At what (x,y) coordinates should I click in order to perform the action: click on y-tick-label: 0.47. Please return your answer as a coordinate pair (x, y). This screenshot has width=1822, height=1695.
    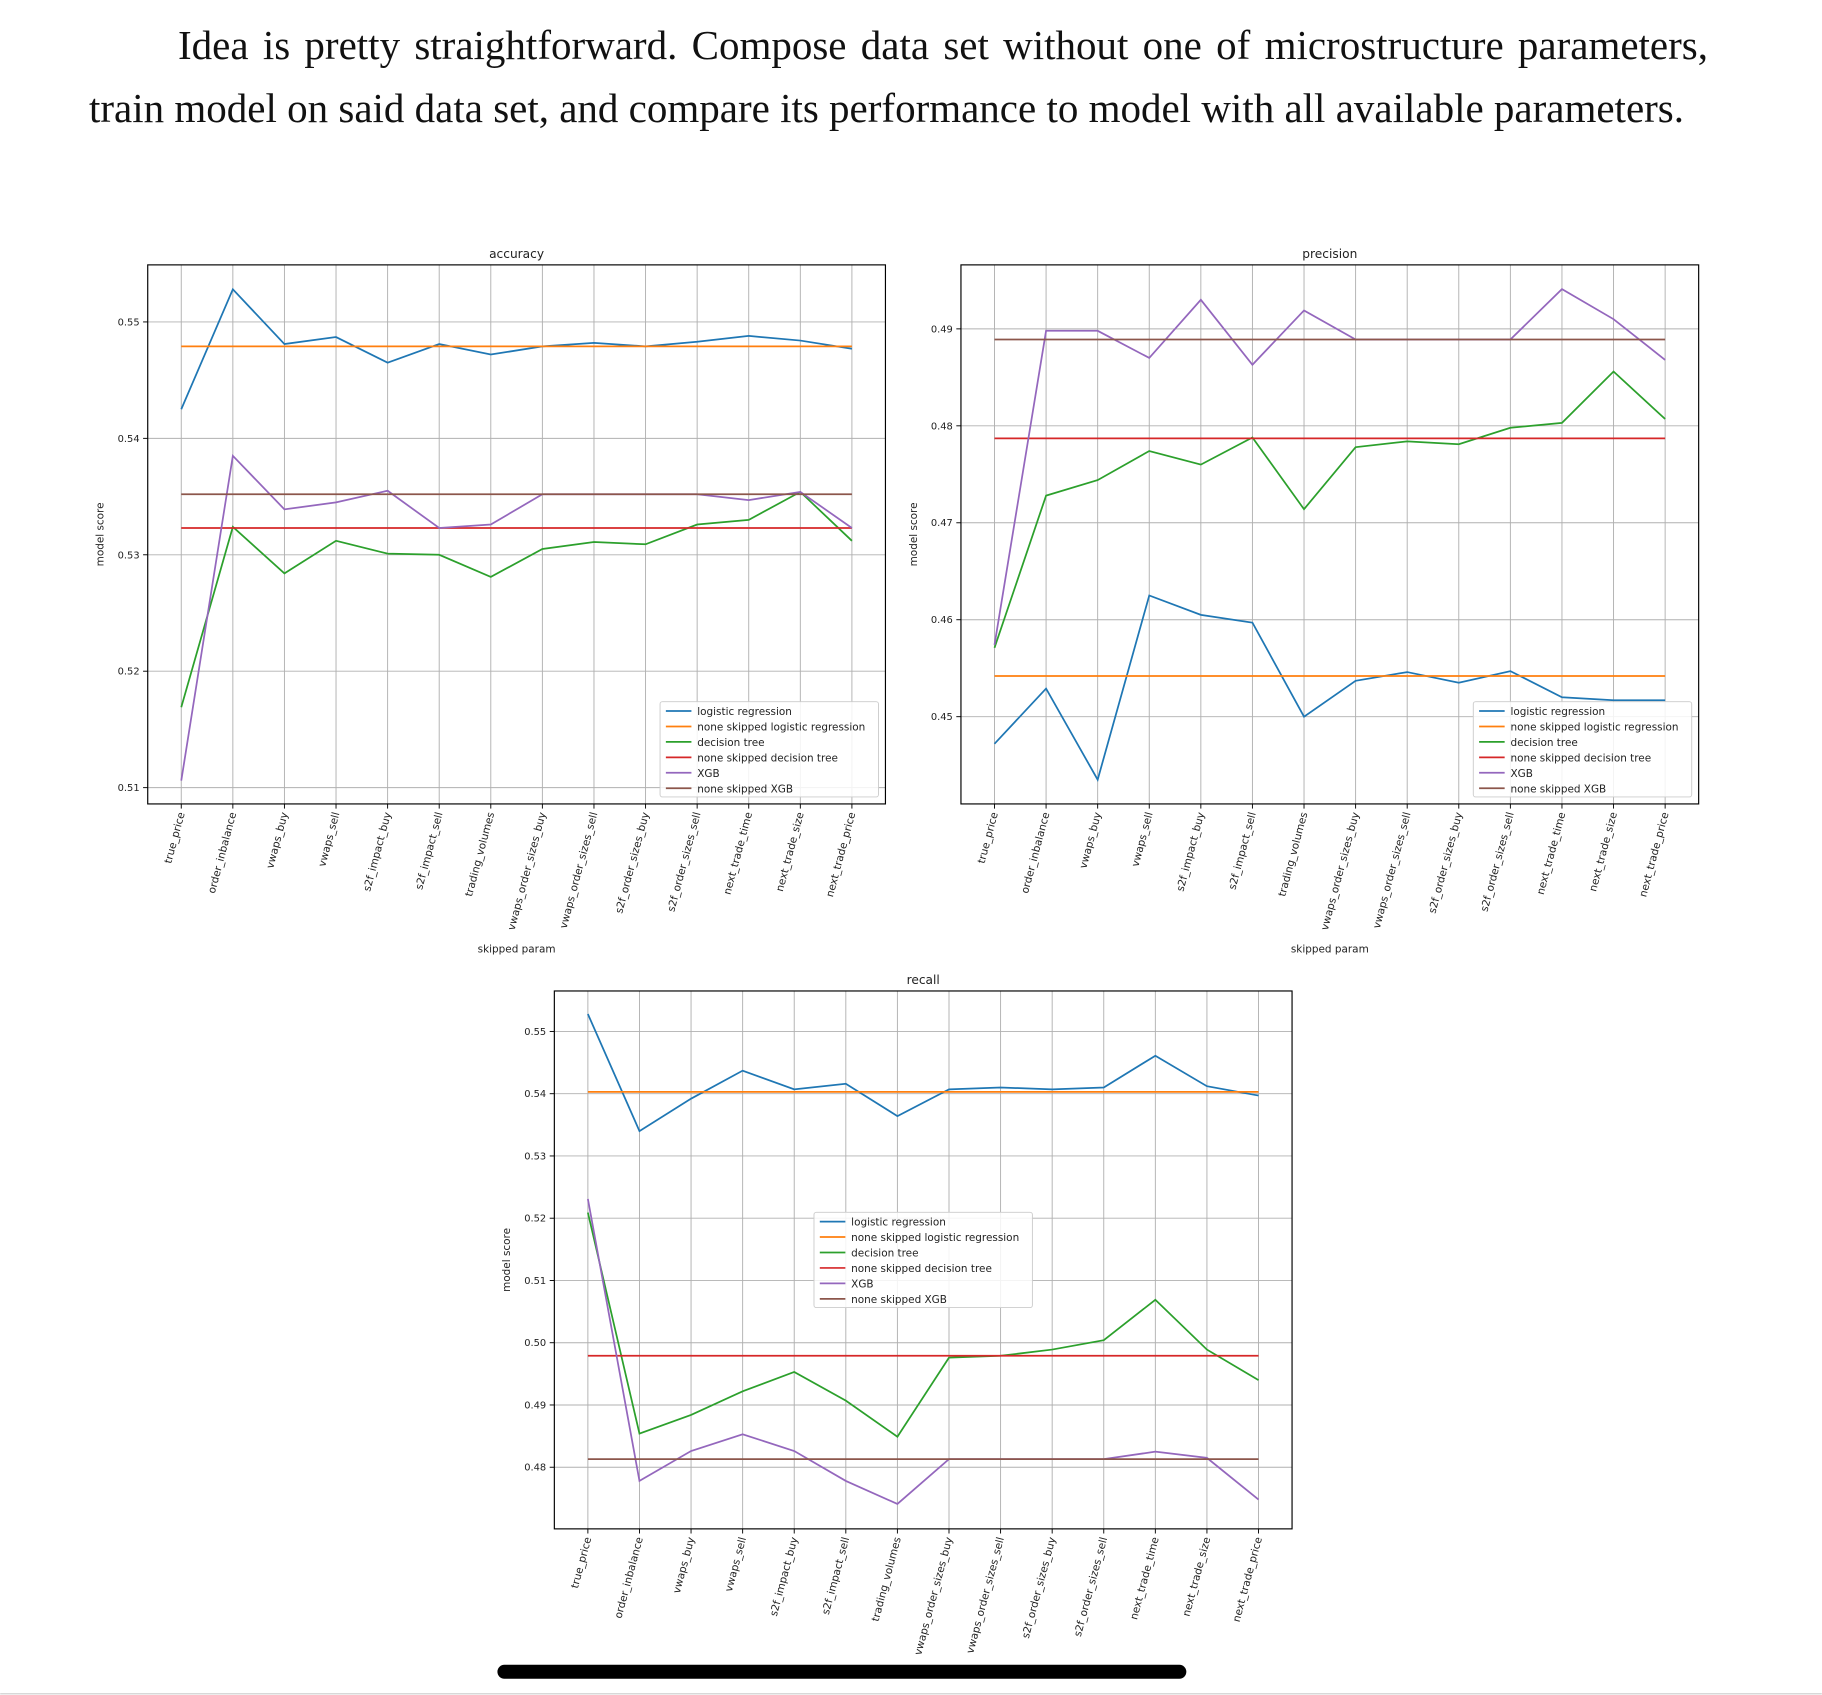
    Looking at the image, I should click on (942, 523).